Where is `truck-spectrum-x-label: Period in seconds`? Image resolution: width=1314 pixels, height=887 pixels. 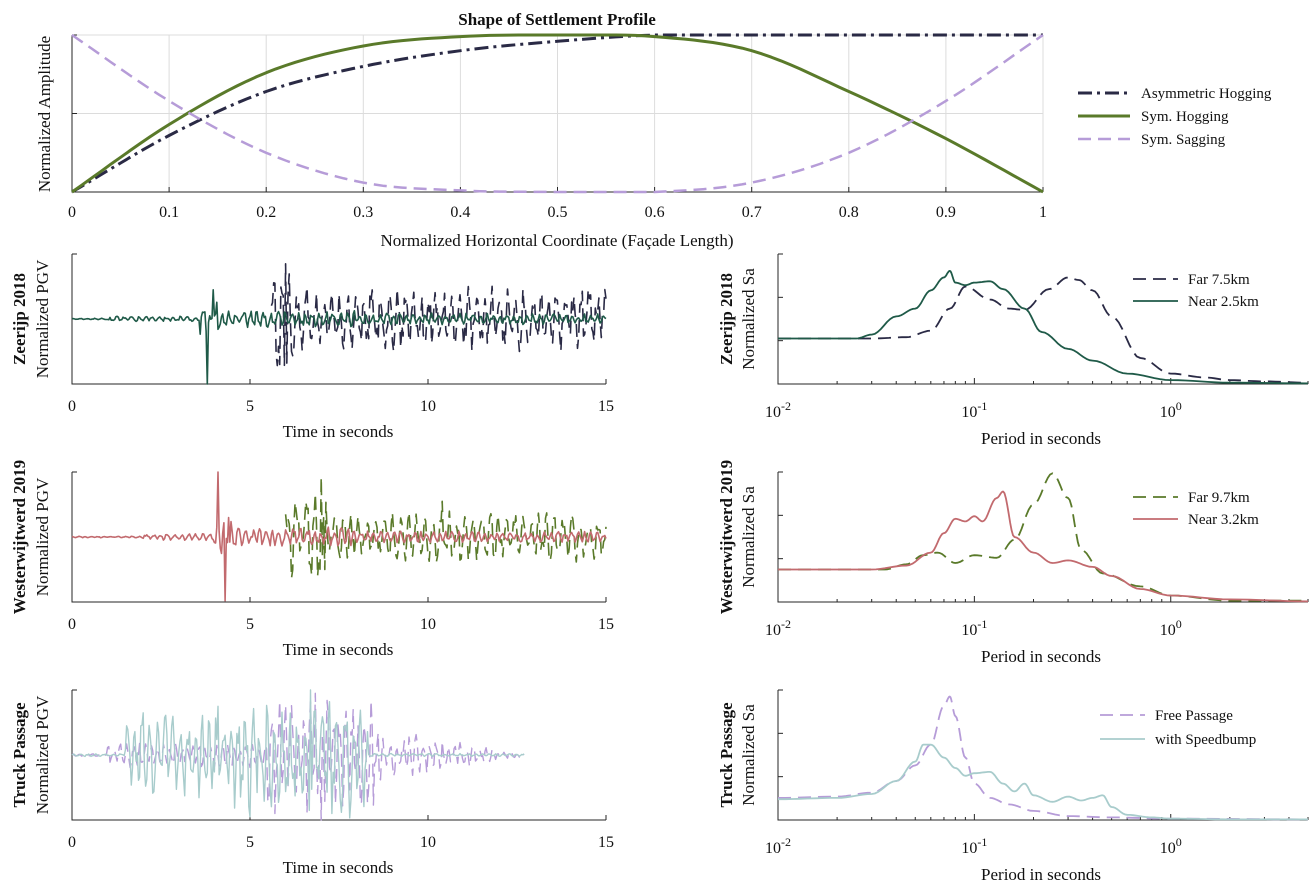
truck-spectrum-x-label: Period in seconds is located at coordinates (1041, 874).